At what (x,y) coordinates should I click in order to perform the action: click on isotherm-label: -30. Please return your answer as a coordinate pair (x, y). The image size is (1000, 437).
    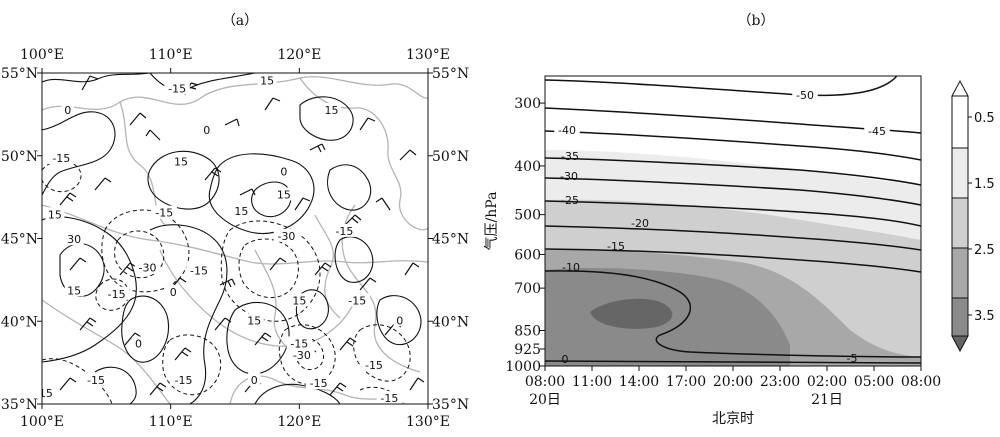
    Looking at the image, I should click on (569, 176).